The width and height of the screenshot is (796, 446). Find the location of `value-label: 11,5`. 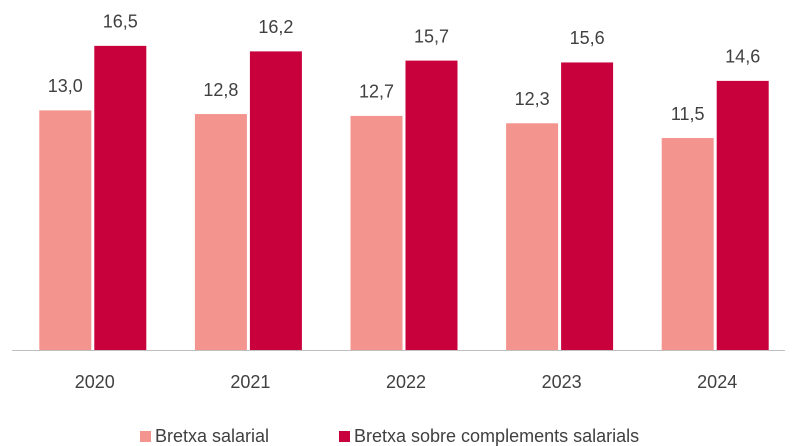

value-label: 11,5 is located at coordinates (688, 114).